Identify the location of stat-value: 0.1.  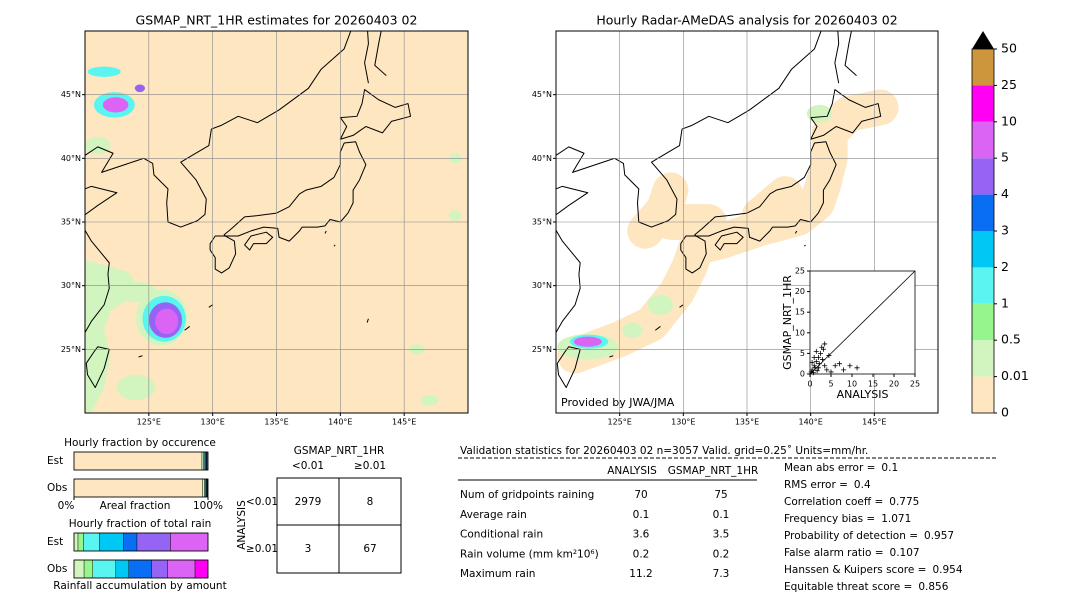
(721, 515).